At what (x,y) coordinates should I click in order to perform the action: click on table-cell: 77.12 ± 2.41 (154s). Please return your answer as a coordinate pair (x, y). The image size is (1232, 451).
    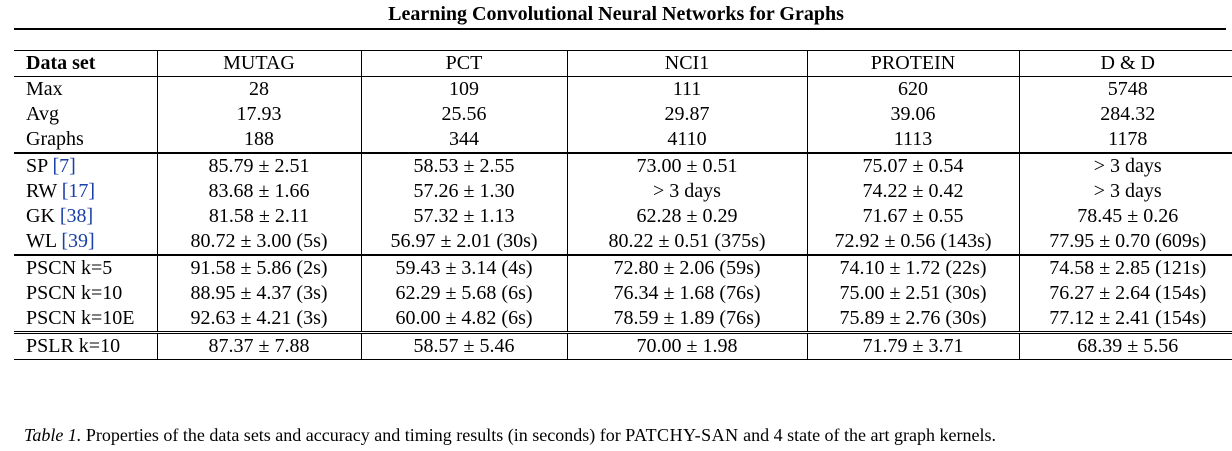
    Looking at the image, I should click on (1125, 319).